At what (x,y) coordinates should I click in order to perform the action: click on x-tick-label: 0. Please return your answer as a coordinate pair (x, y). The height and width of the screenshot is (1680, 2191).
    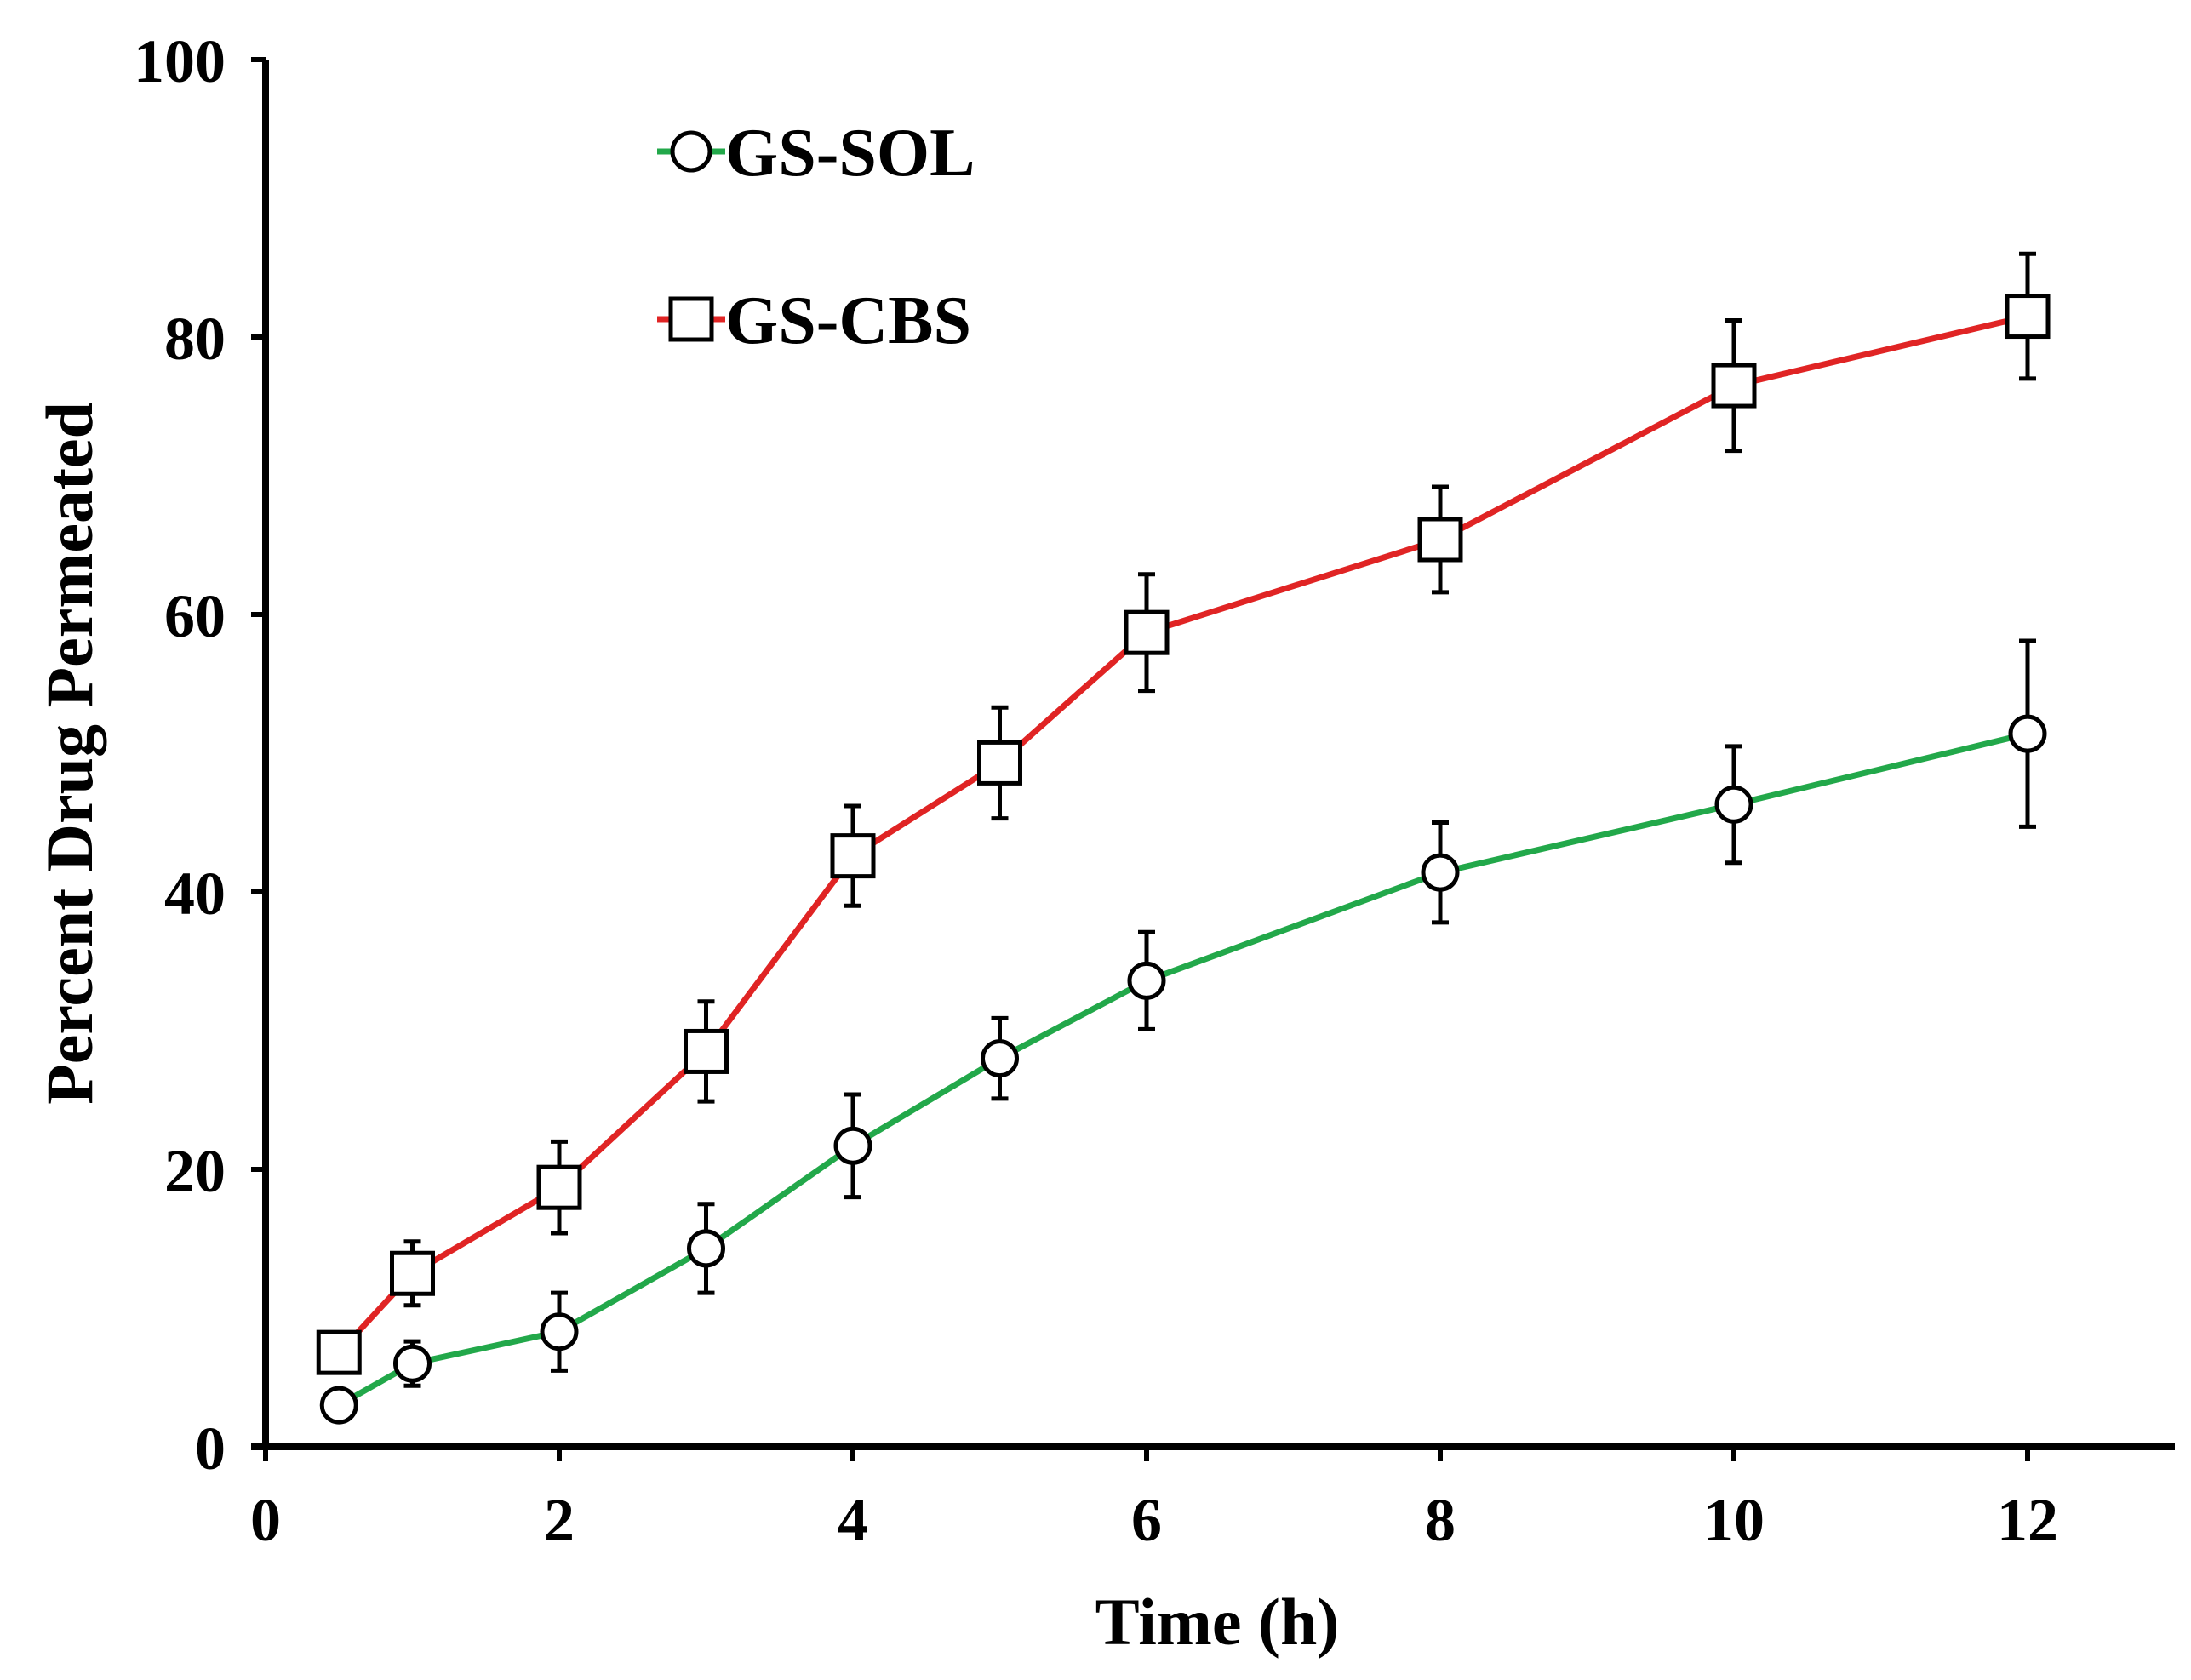
    Looking at the image, I should click on (265, 1520).